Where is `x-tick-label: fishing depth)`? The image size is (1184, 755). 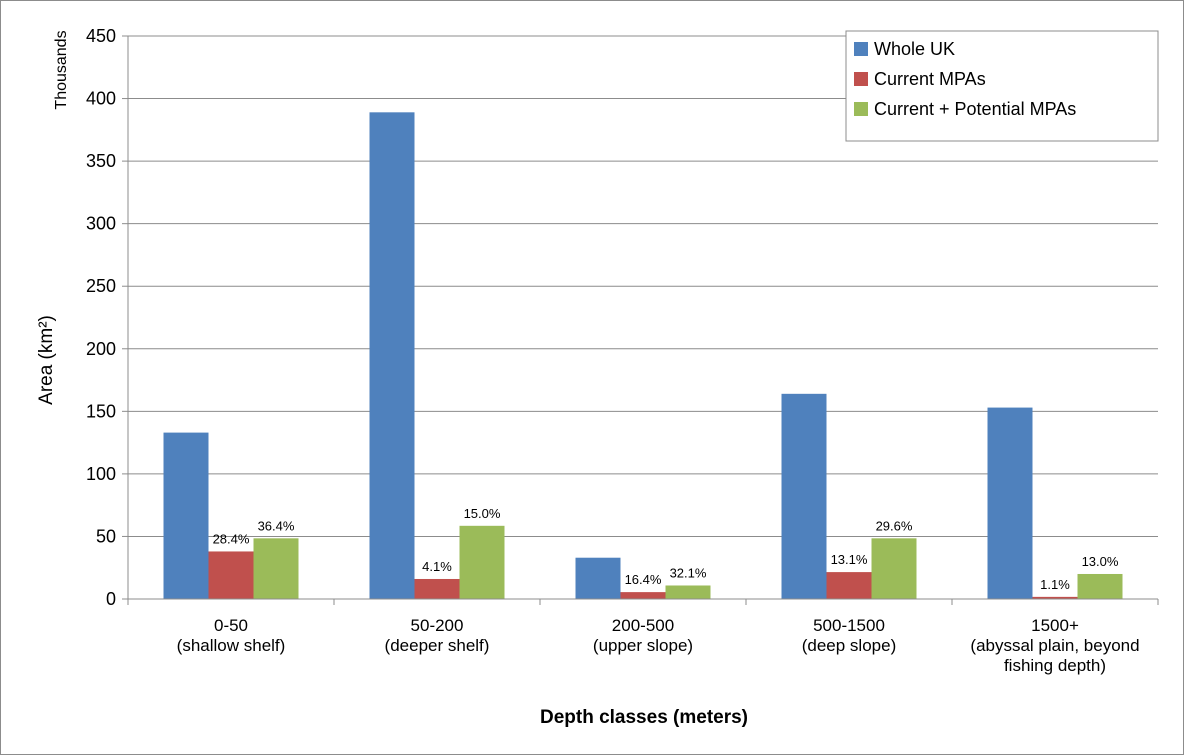 x-tick-label: fishing depth) is located at coordinates (1055, 665).